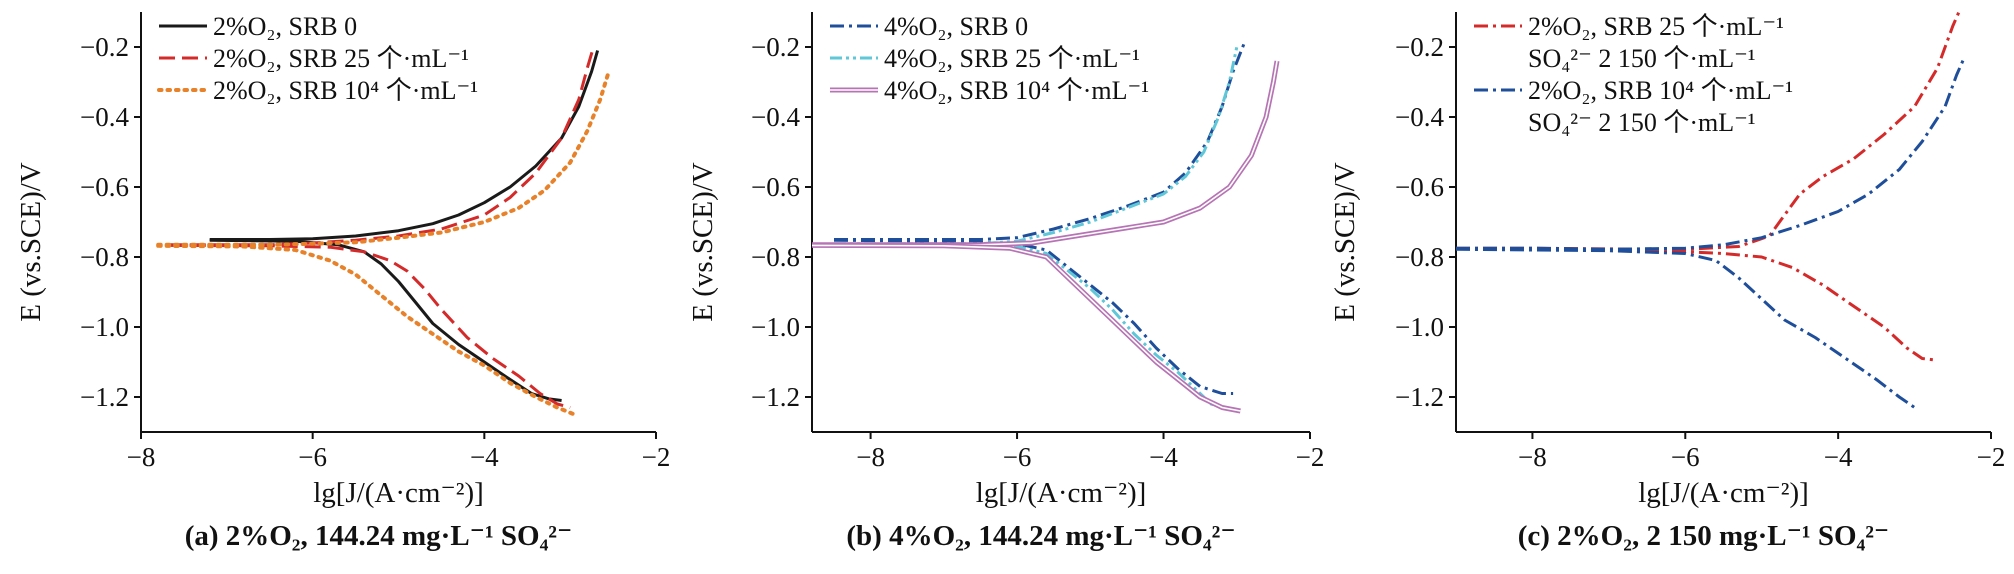 Image resolution: width=2014 pixels, height=574 pixels. I want to click on series-line-2-anodic, so click(383, 158).